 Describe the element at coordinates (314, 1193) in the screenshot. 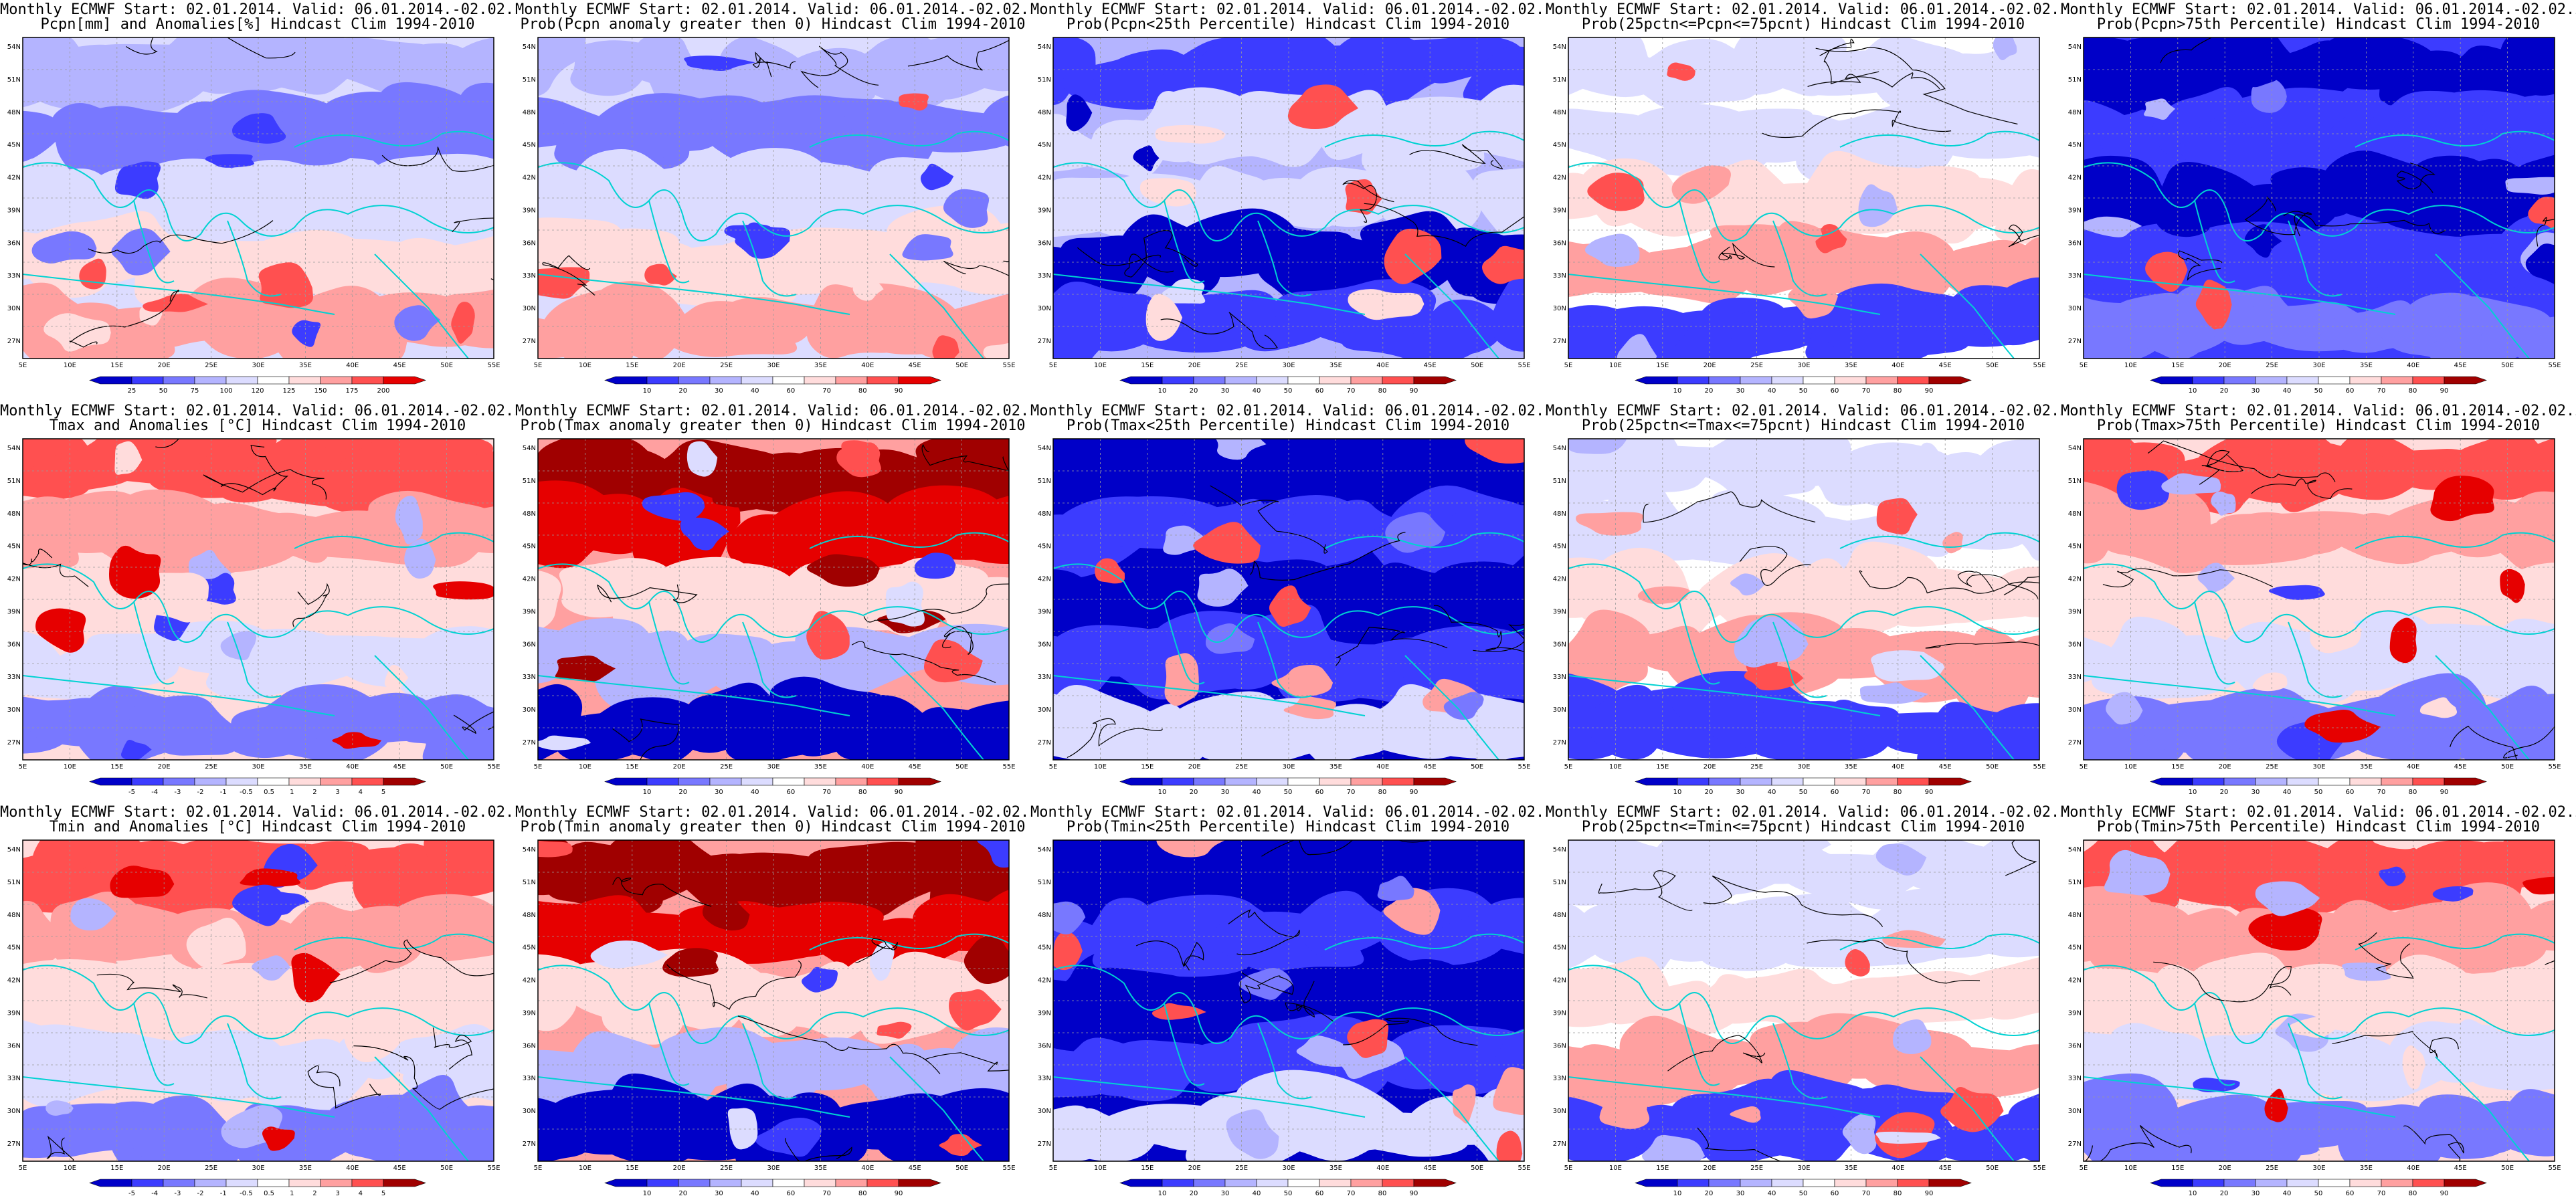

I see `colorbar-label: 2` at that location.